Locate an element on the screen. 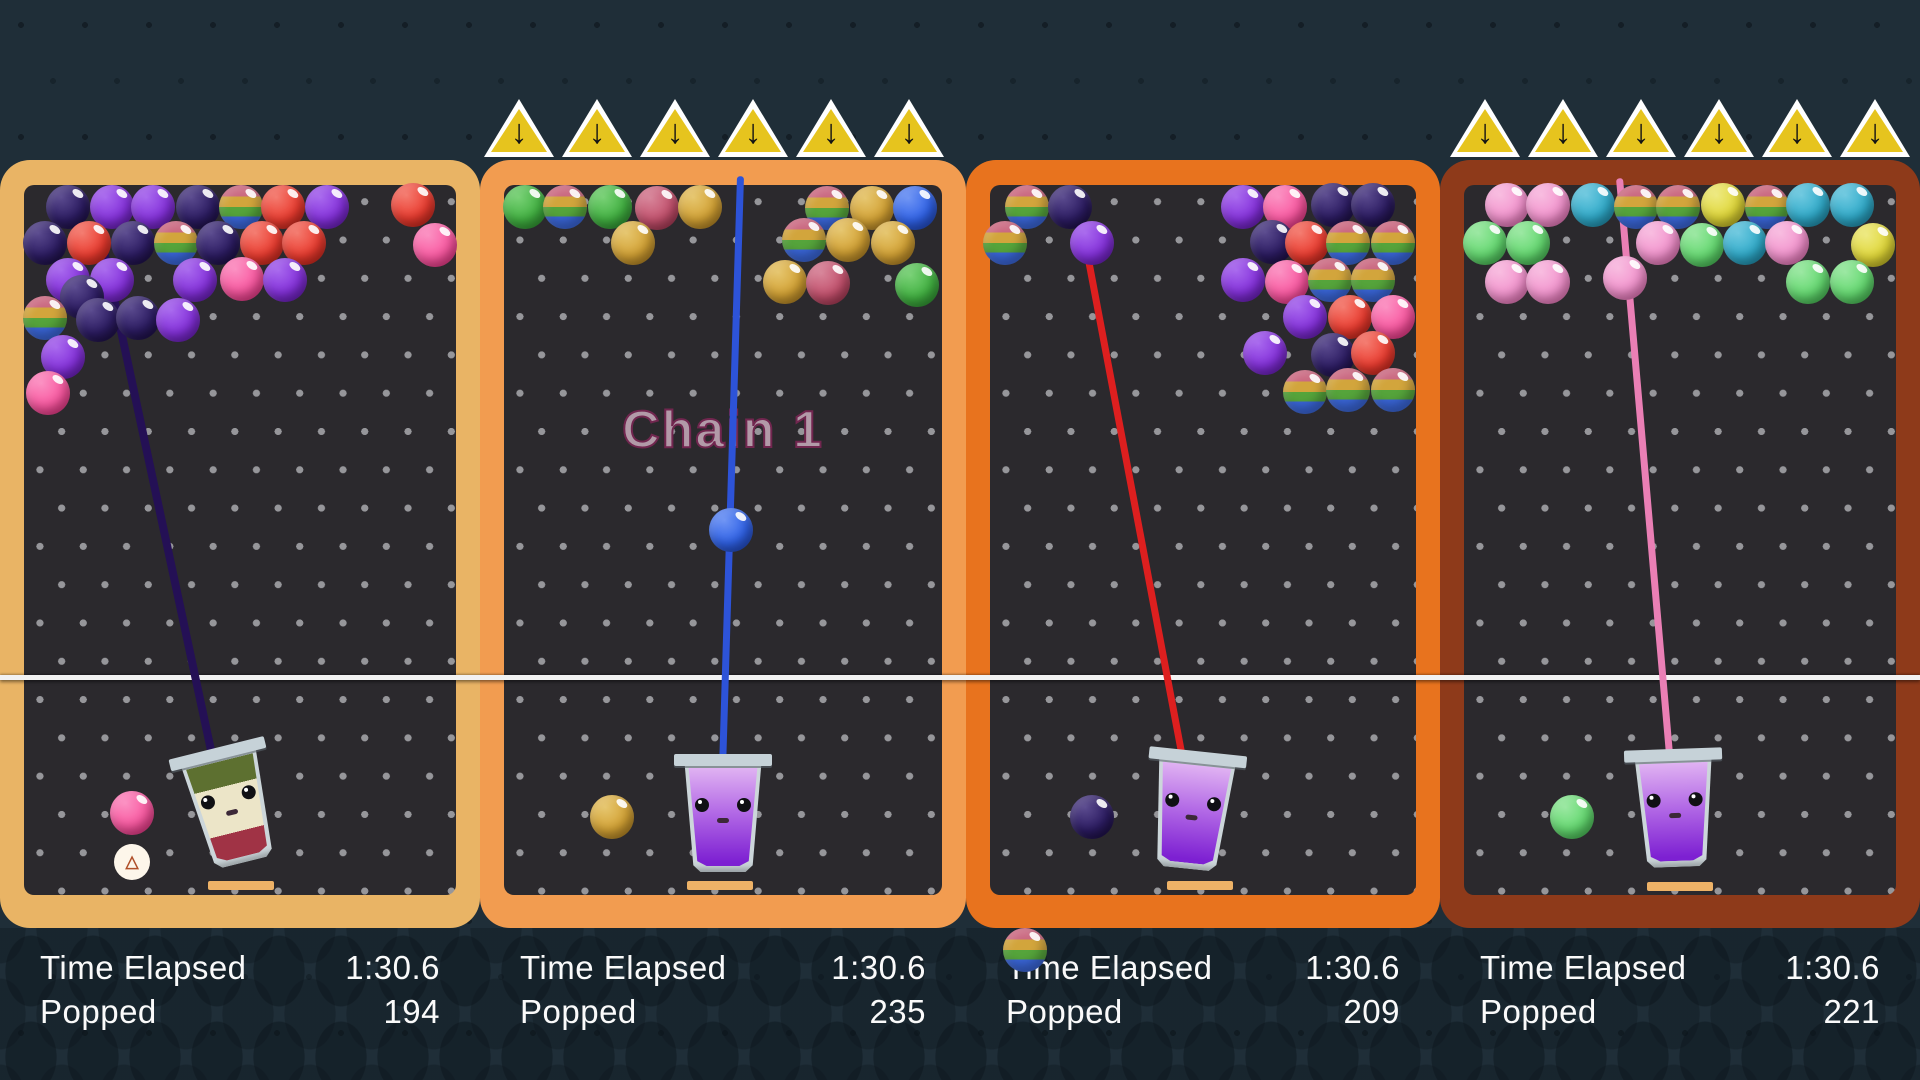  cup-body is located at coordinates (1675, 810).